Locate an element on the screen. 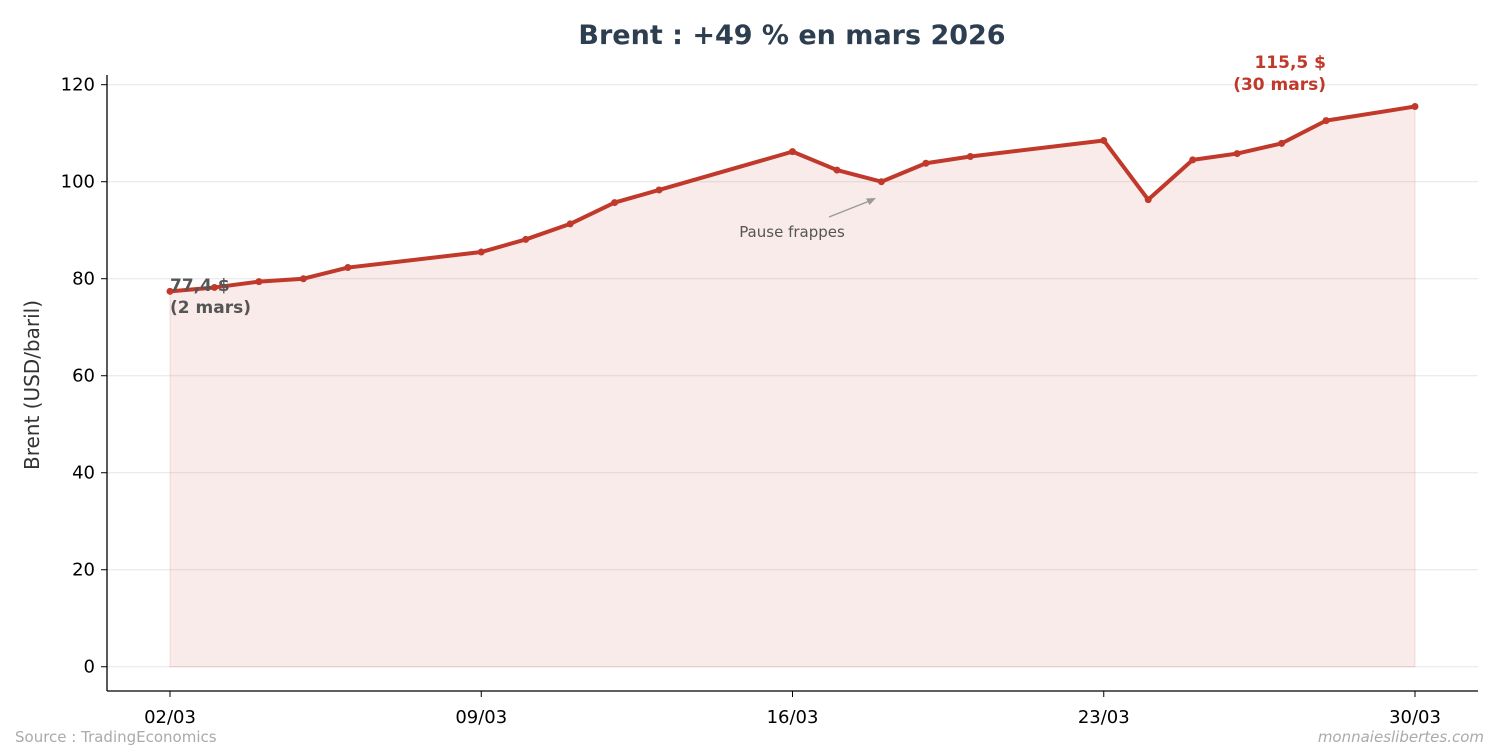 The image size is (1500, 750). x-tick-label-2: 16/03 is located at coordinates (793, 717).